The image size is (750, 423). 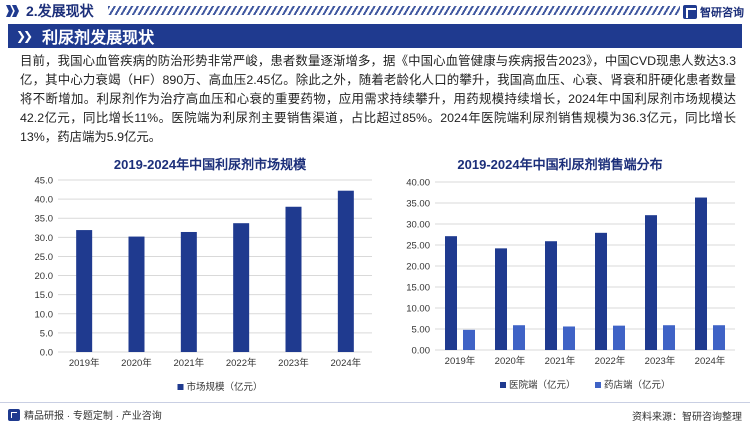 I want to click on decorative-stripes, so click(x=394, y=10).